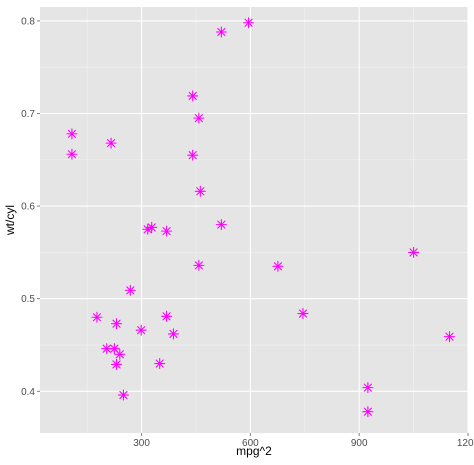  I want to click on y-tick-label: 0.8, so click(28, 21).